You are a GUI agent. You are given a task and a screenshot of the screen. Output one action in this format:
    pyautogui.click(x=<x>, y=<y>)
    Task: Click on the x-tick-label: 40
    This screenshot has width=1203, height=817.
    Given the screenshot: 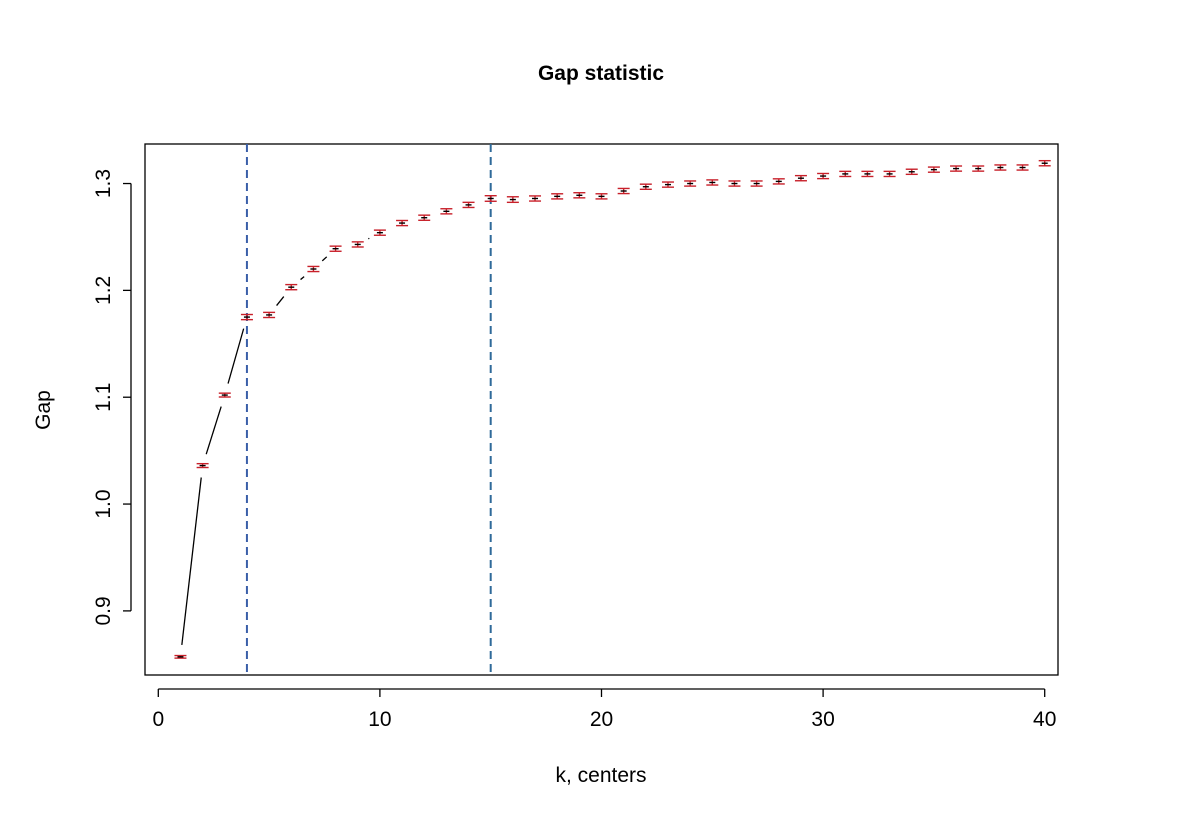 What is the action you would take?
    pyautogui.click(x=1044, y=719)
    